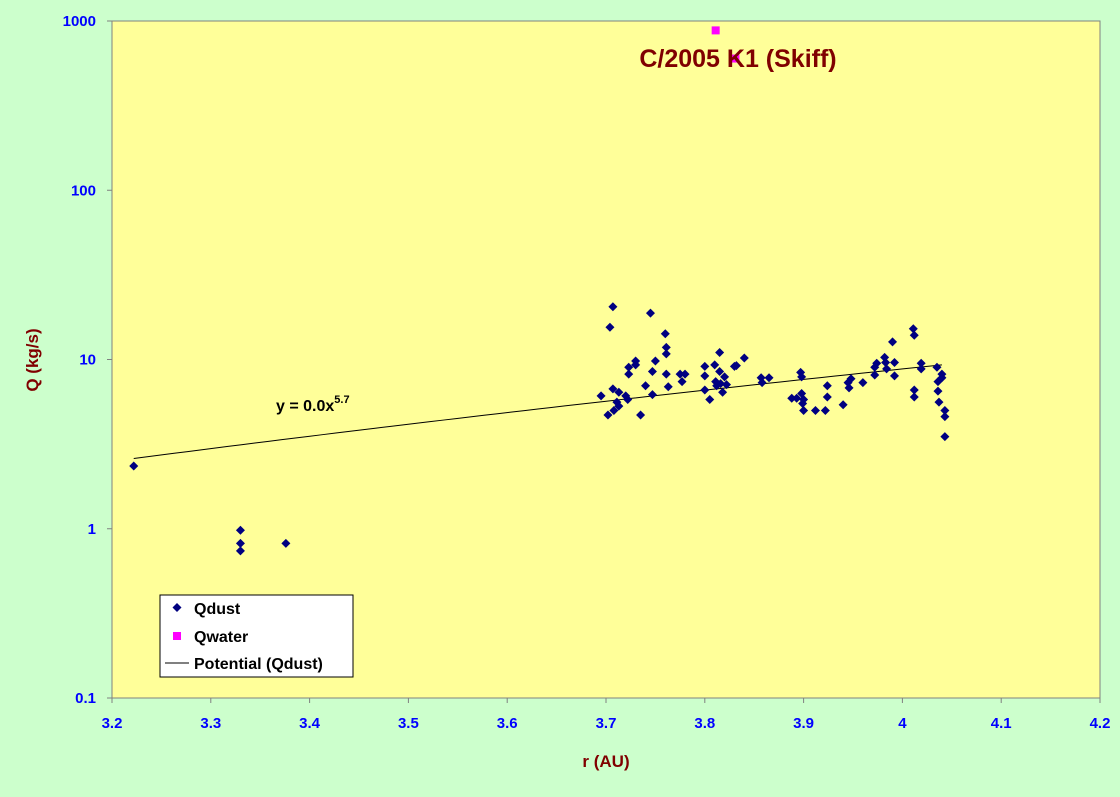 This screenshot has width=1120, height=797. What do you see at coordinates (310, 723) in the screenshot?
I see `x-tick-label: 3.4` at bounding box center [310, 723].